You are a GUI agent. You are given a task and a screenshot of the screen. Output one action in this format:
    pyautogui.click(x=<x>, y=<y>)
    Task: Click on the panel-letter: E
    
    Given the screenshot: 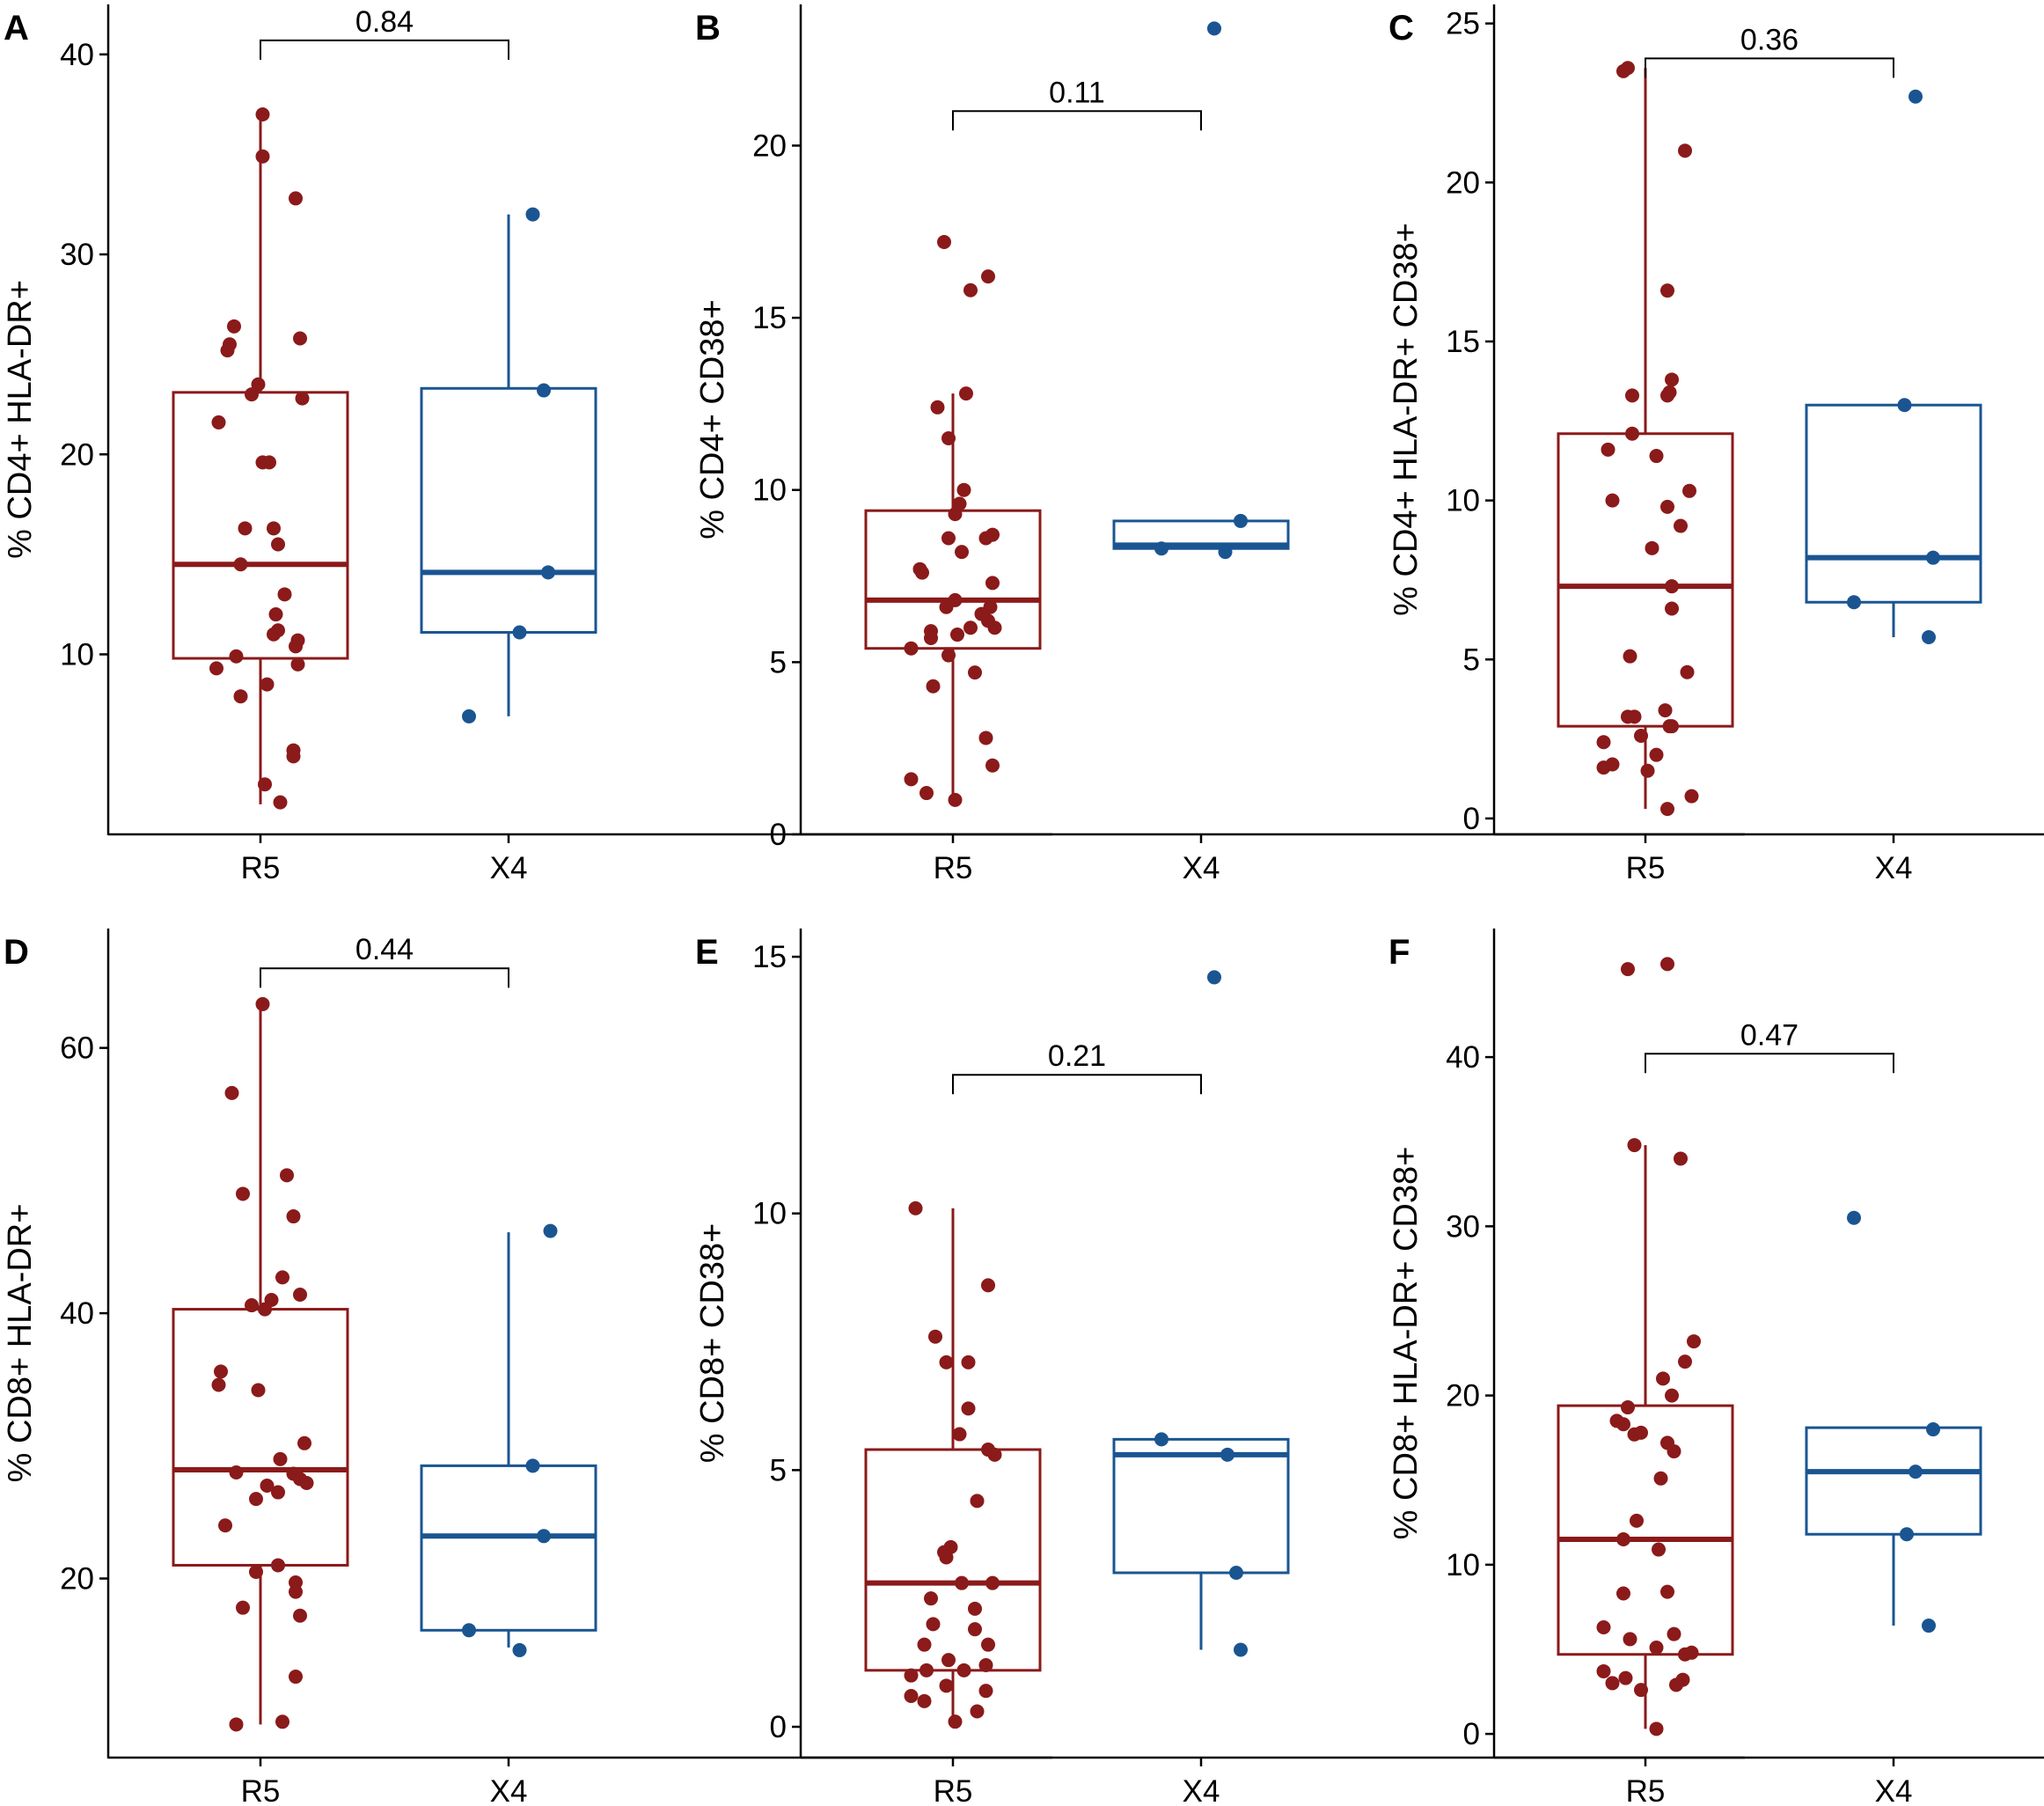 What is the action you would take?
    pyautogui.click(x=707, y=952)
    